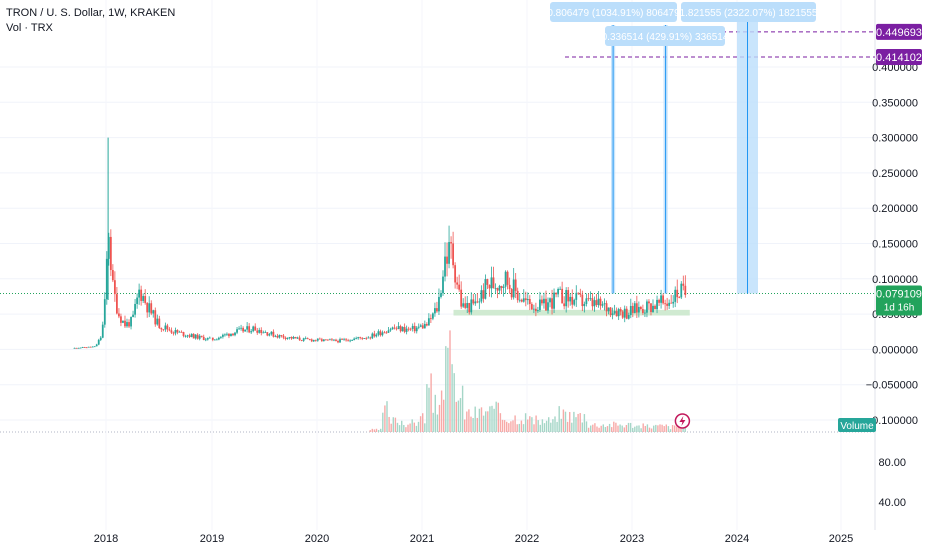 This screenshot has height=550, width=932. Describe the element at coordinates (899, 31) in the screenshot. I see `target-1-badge-box` at that location.